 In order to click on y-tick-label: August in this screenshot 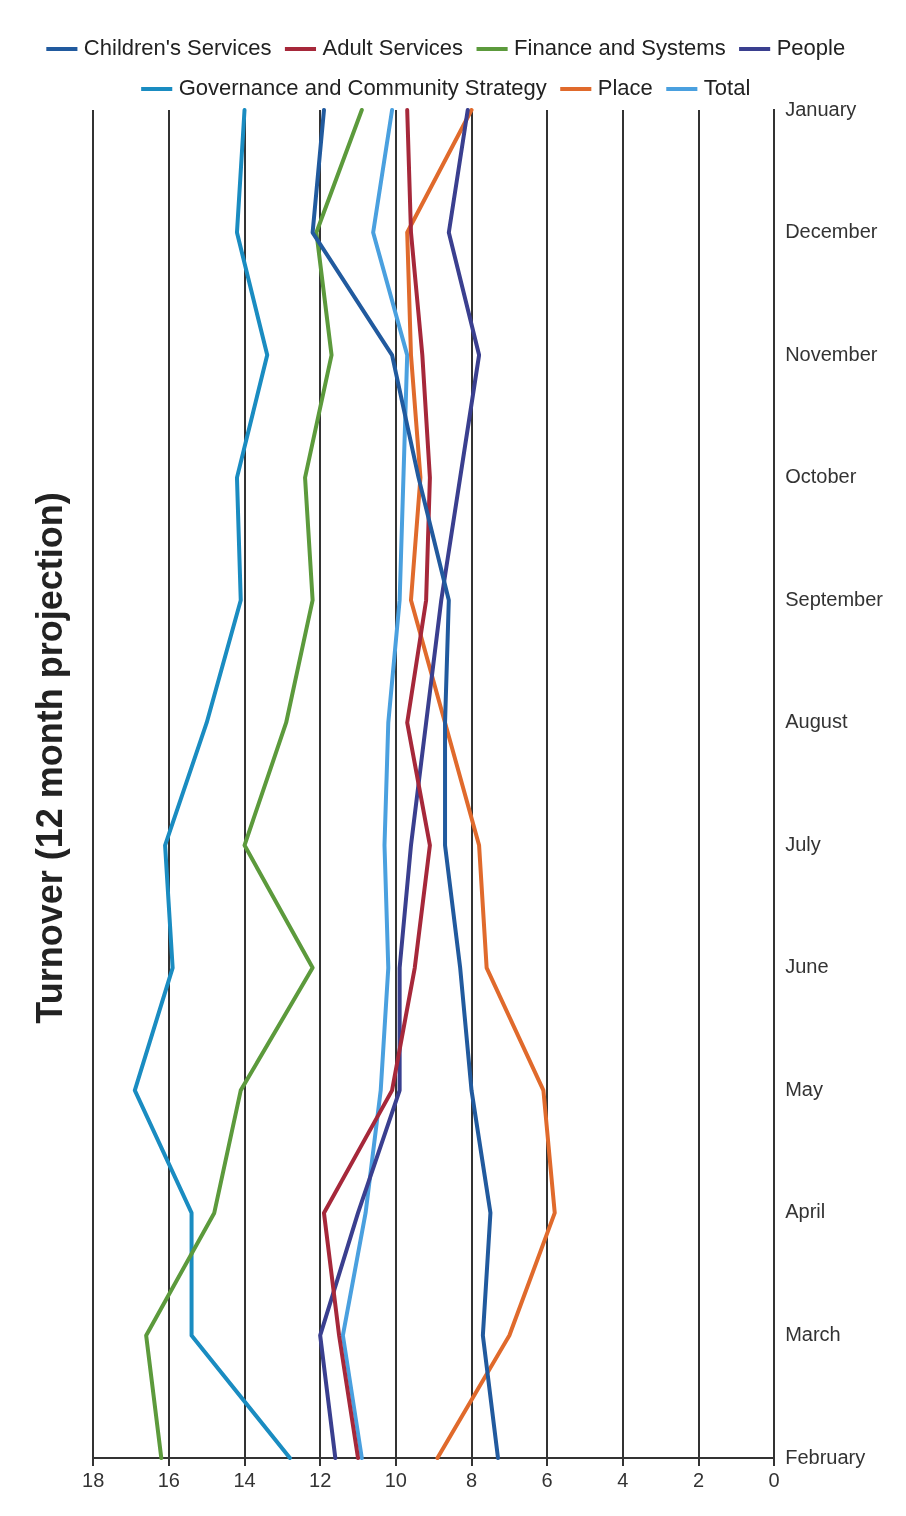, I will do `click(816, 721)`.